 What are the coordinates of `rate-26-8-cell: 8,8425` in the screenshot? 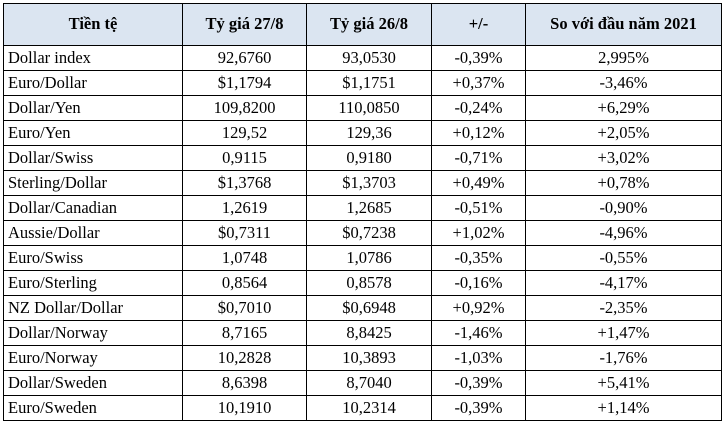 It's located at (369, 333).